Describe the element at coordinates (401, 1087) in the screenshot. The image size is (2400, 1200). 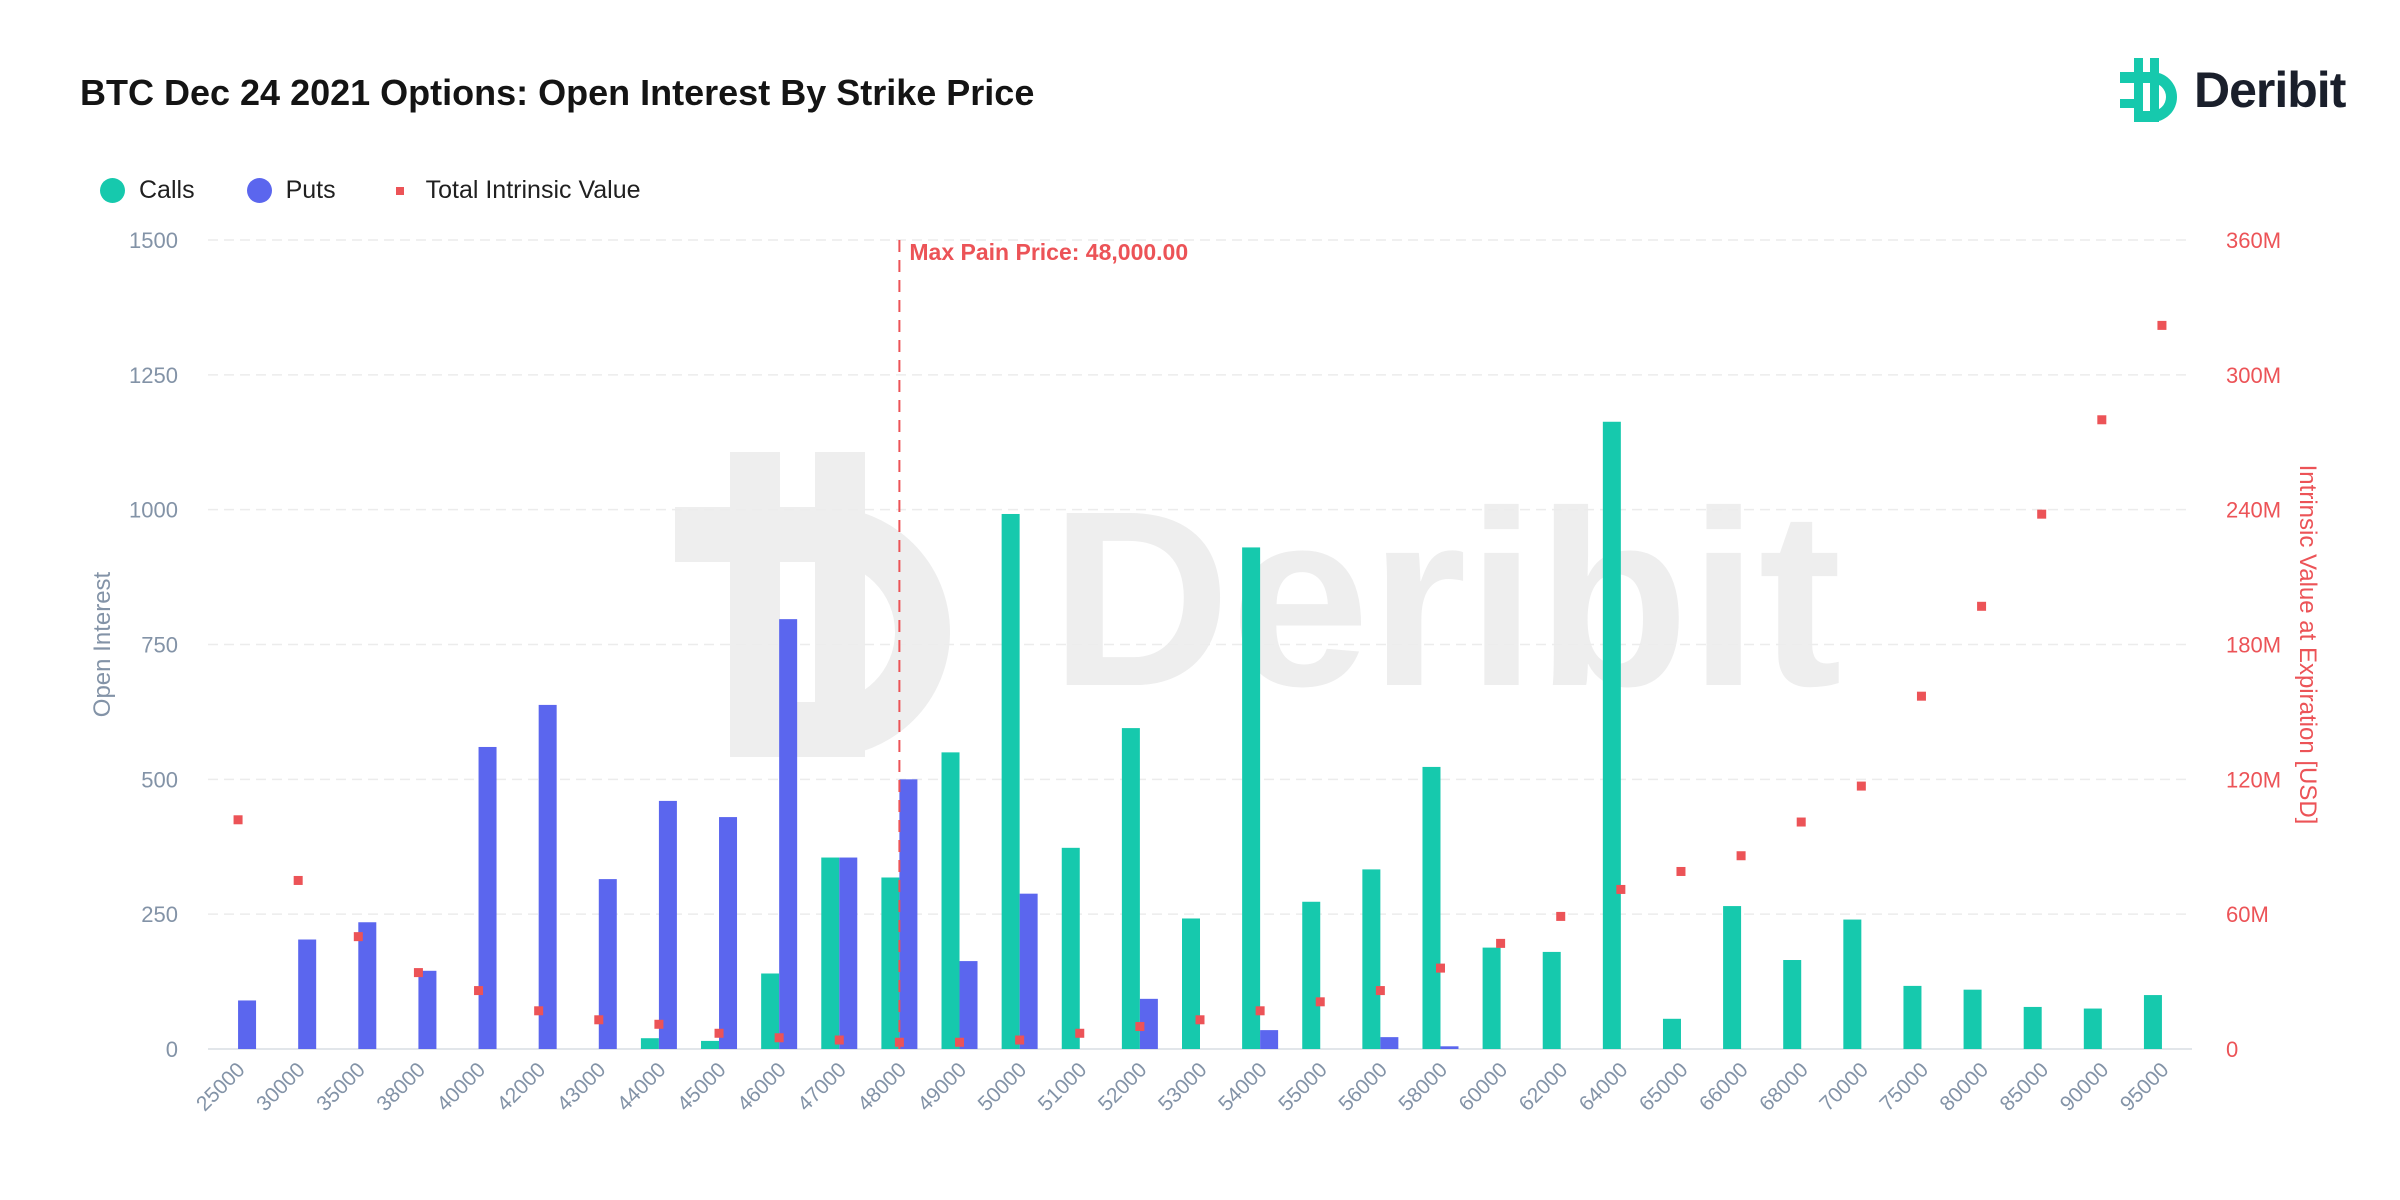
I see `x-tick-label-38000: 38000` at that location.